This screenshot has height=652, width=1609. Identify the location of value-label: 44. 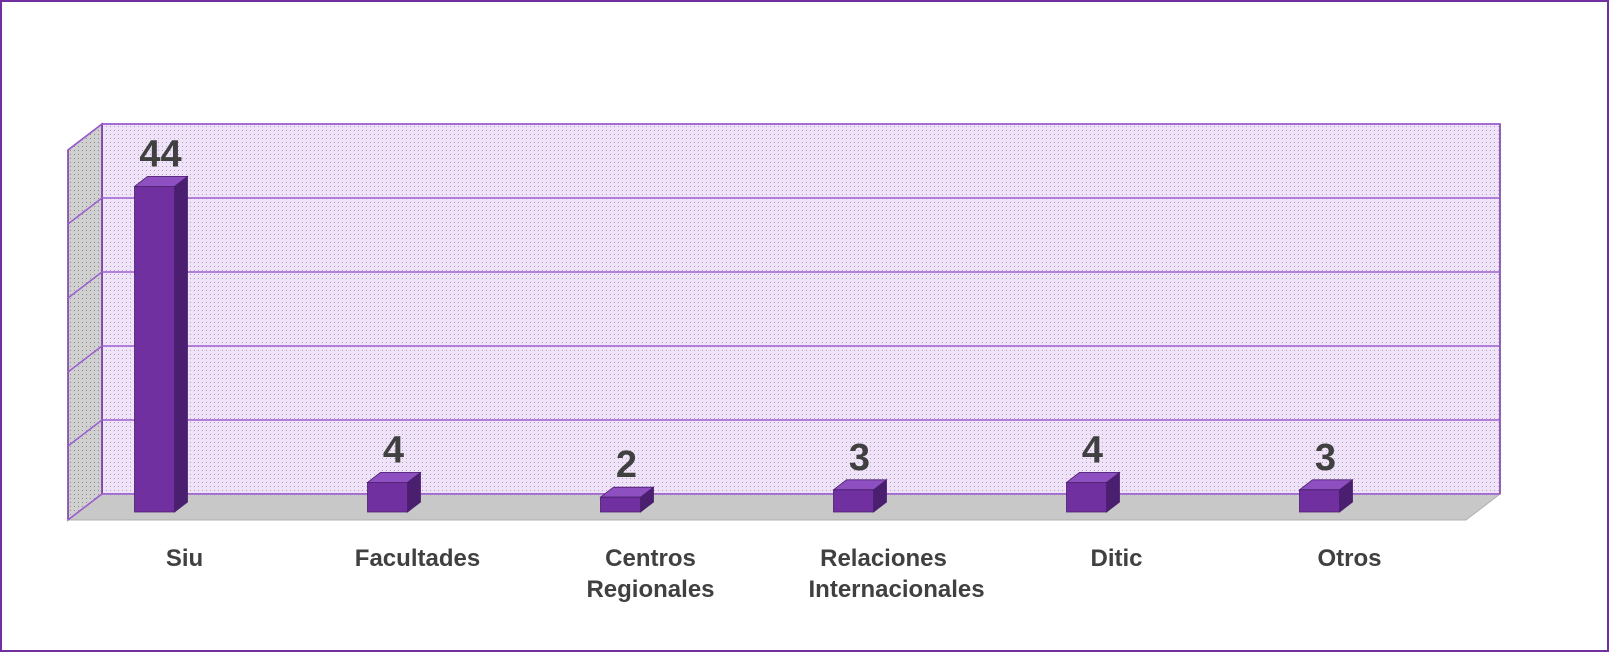
(160, 154).